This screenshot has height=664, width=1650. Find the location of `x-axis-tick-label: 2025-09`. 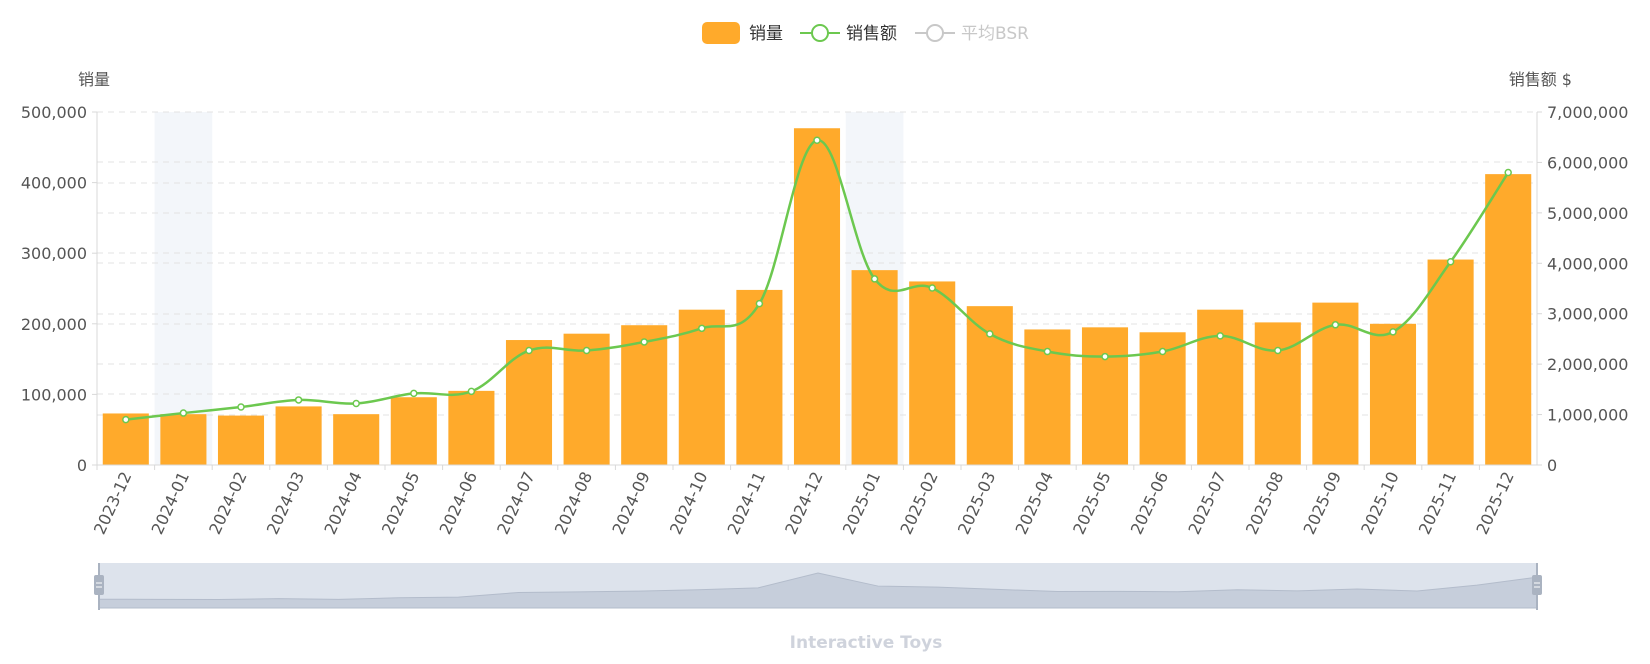

x-axis-tick-label: 2025-09 is located at coordinates (1322, 503).